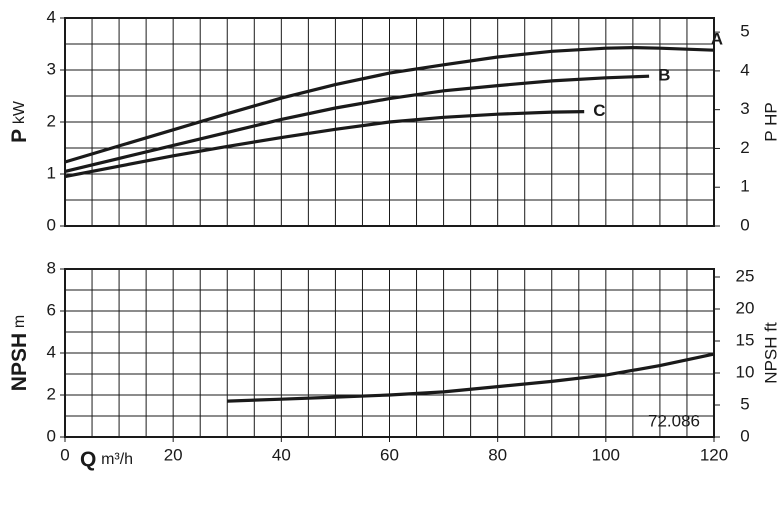  Describe the element at coordinates (173, 454) in the screenshot. I see `x-tick-label: 20` at that location.